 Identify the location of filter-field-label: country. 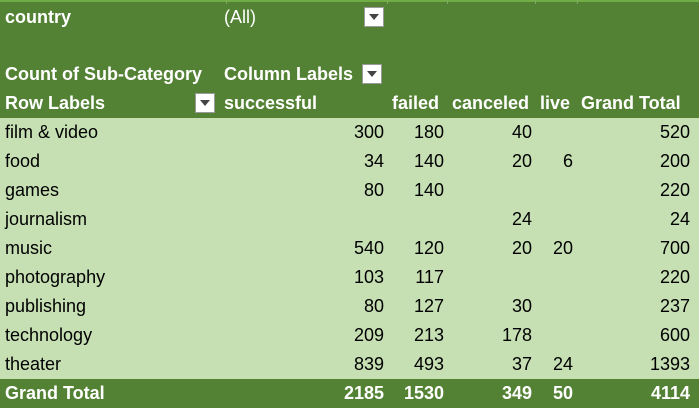
(38, 17).